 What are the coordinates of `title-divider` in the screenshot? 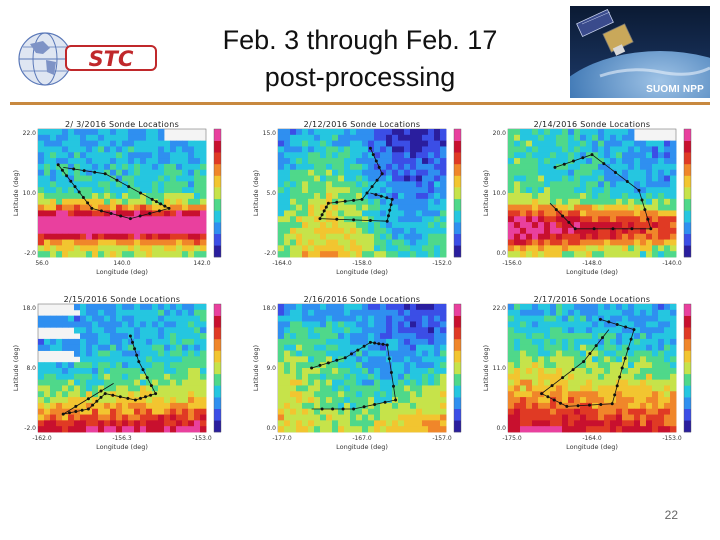 It's located at (360, 103).